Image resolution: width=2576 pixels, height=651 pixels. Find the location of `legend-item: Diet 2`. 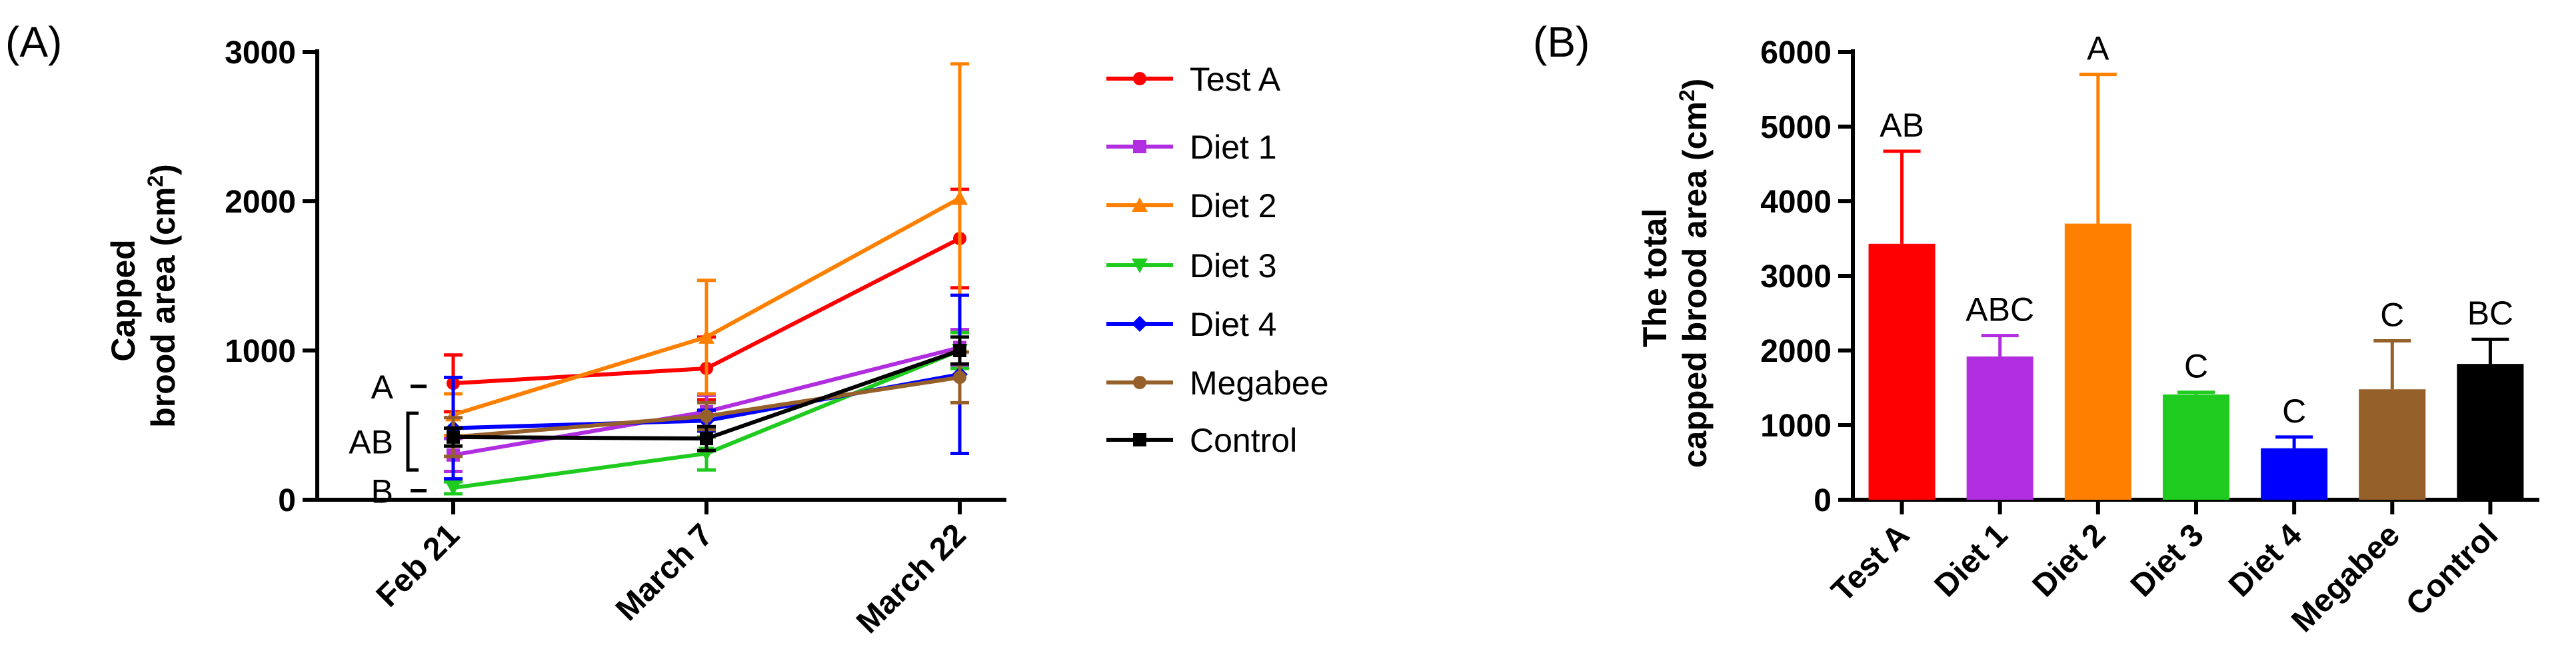

legend-item: Diet 2 is located at coordinates (1191, 206).